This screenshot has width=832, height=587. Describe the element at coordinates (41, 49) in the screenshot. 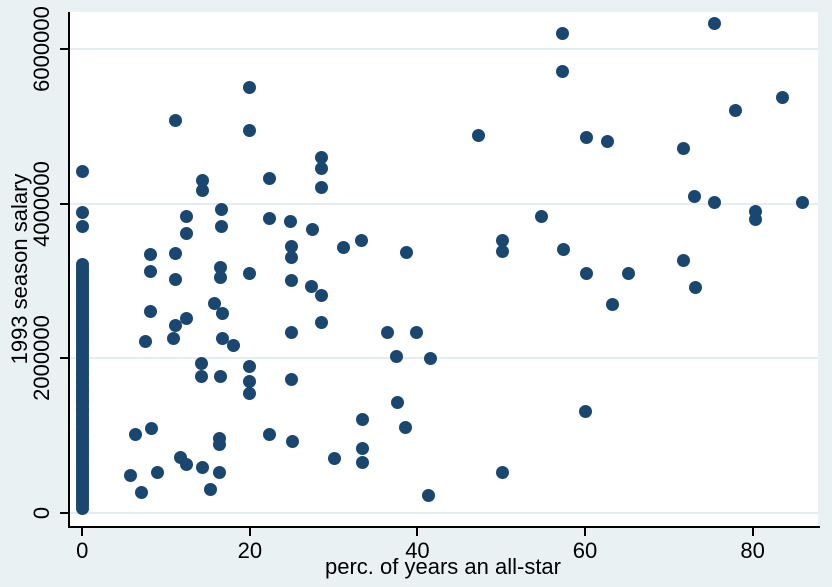

I see `y-tick-label: 6000000` at that location.